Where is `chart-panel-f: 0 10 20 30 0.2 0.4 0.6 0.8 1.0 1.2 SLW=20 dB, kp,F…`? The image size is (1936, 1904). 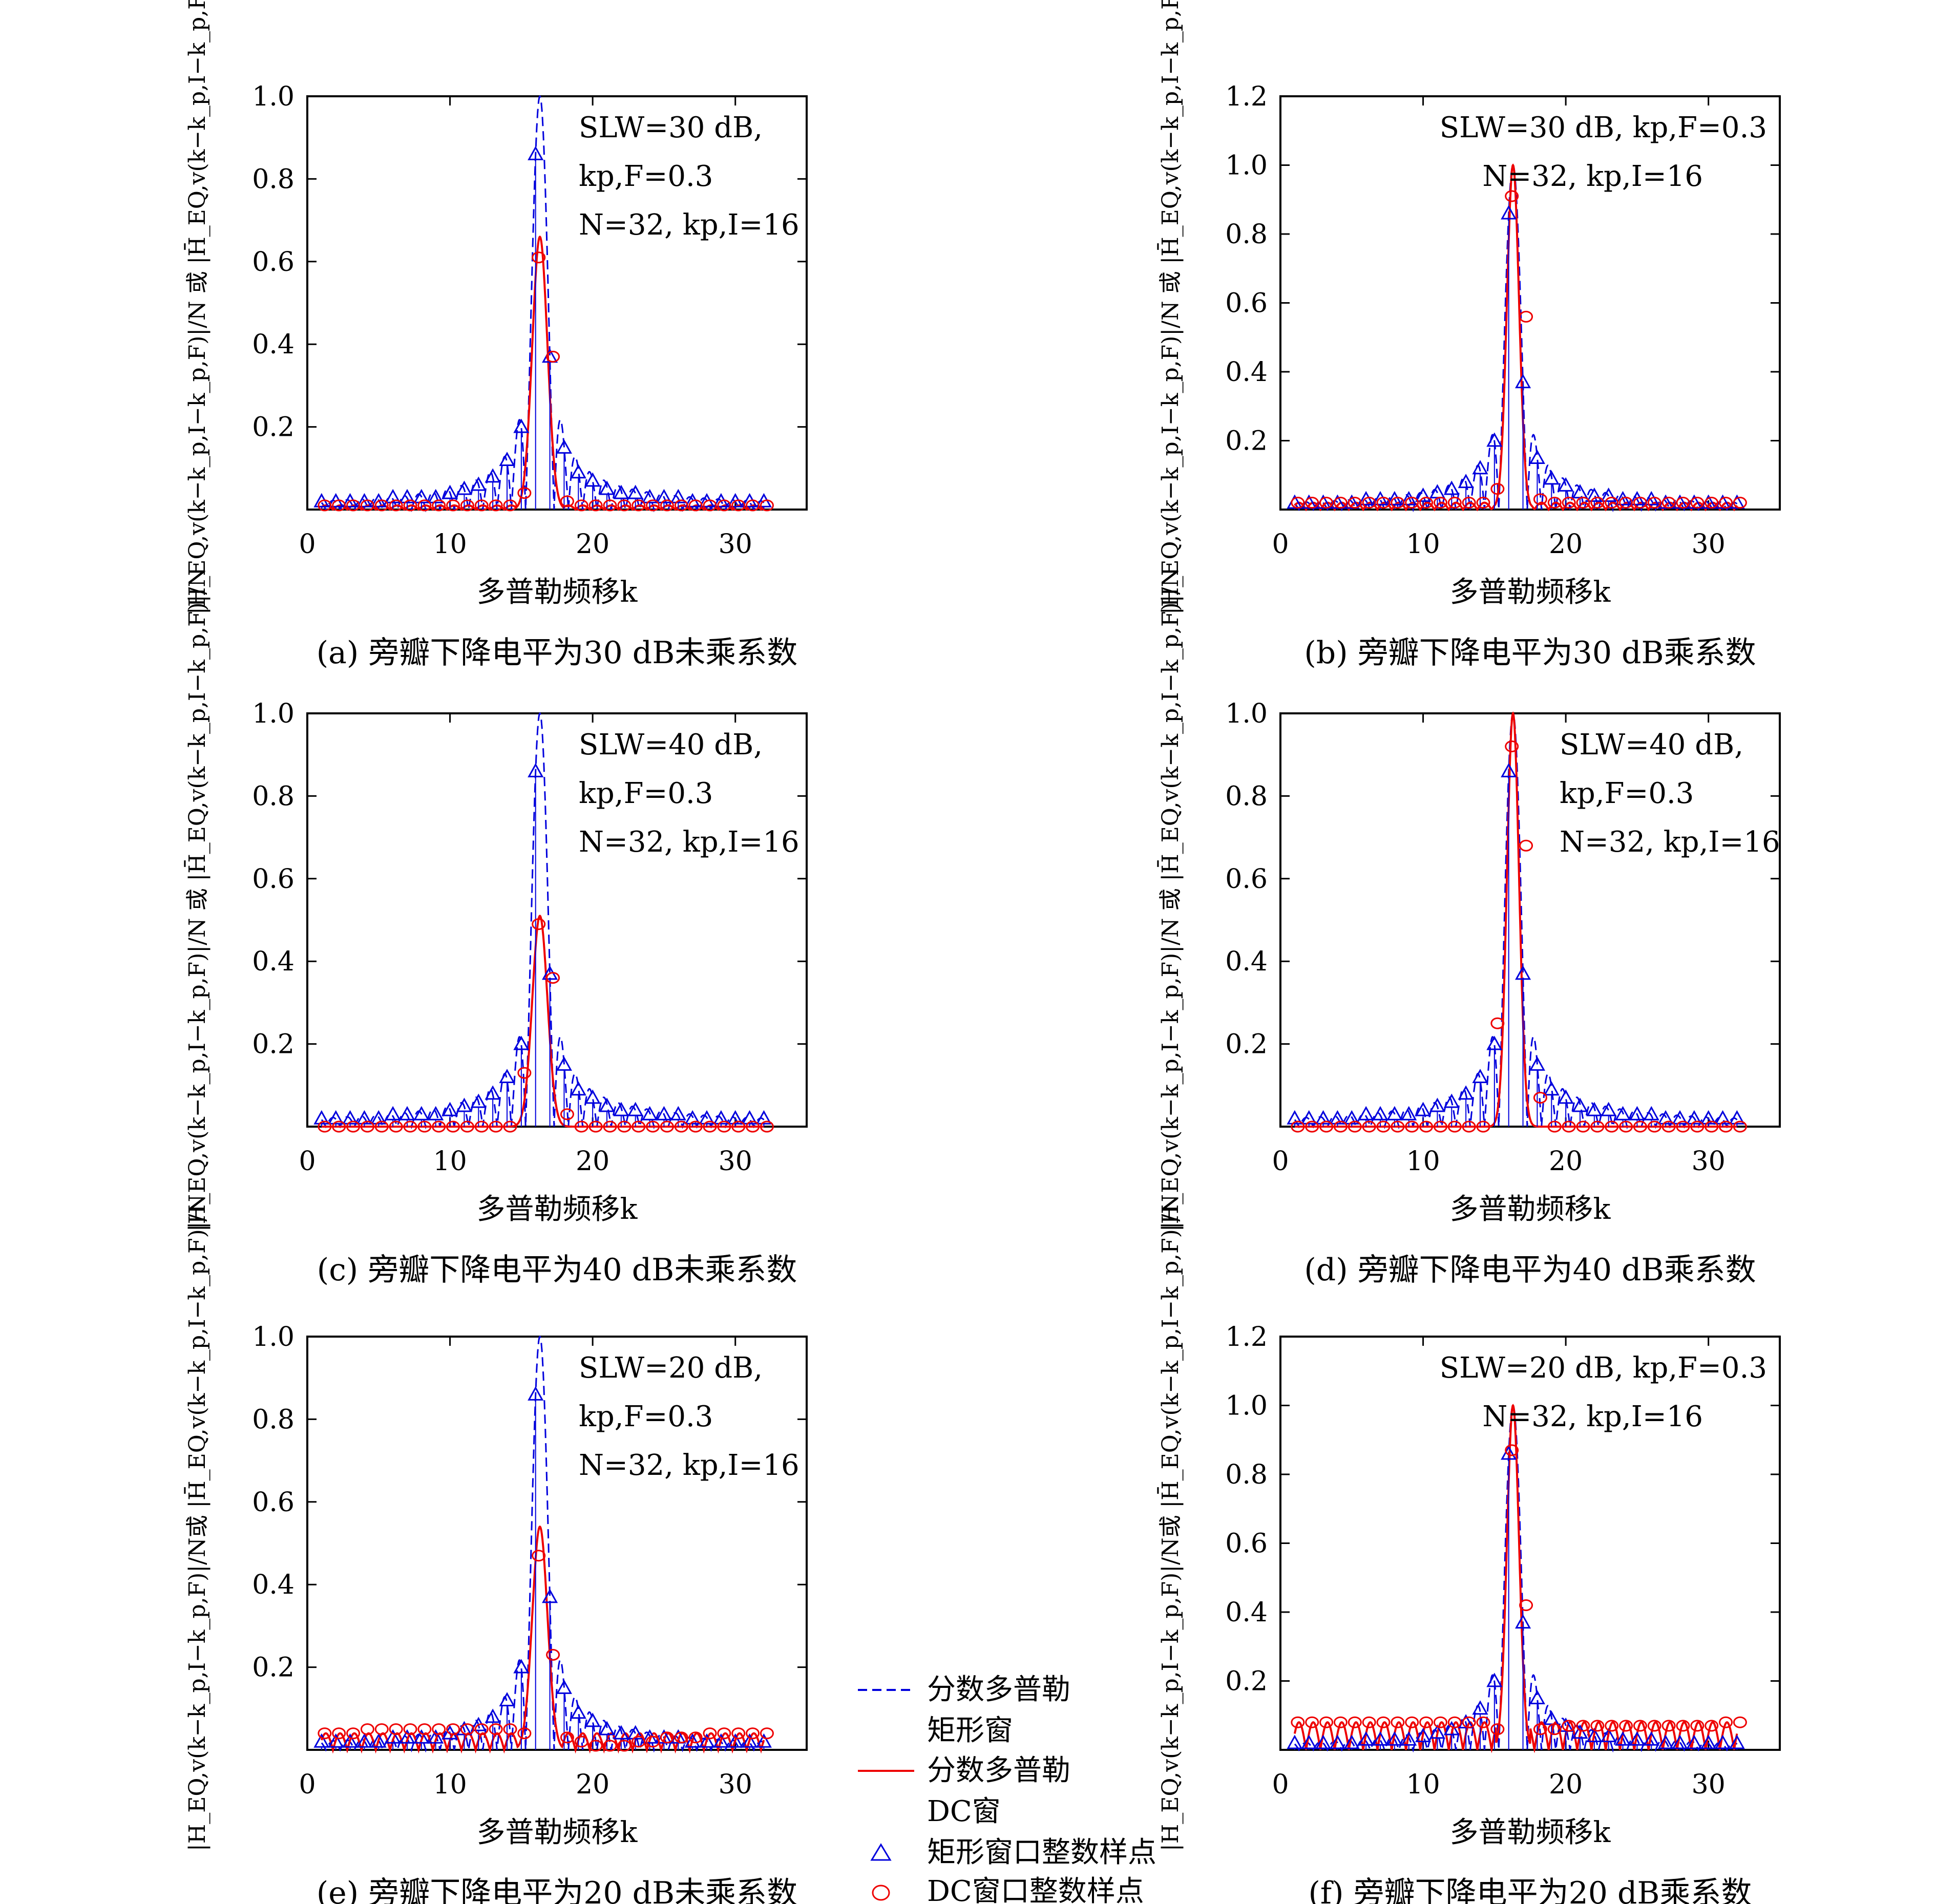 chart-panel-f: 0 10 20 30 0.2 0.4 0.6 0.8 1.0 1.2 SLW=20 dB, kp,F… is located at coordinates (1469, 1549).